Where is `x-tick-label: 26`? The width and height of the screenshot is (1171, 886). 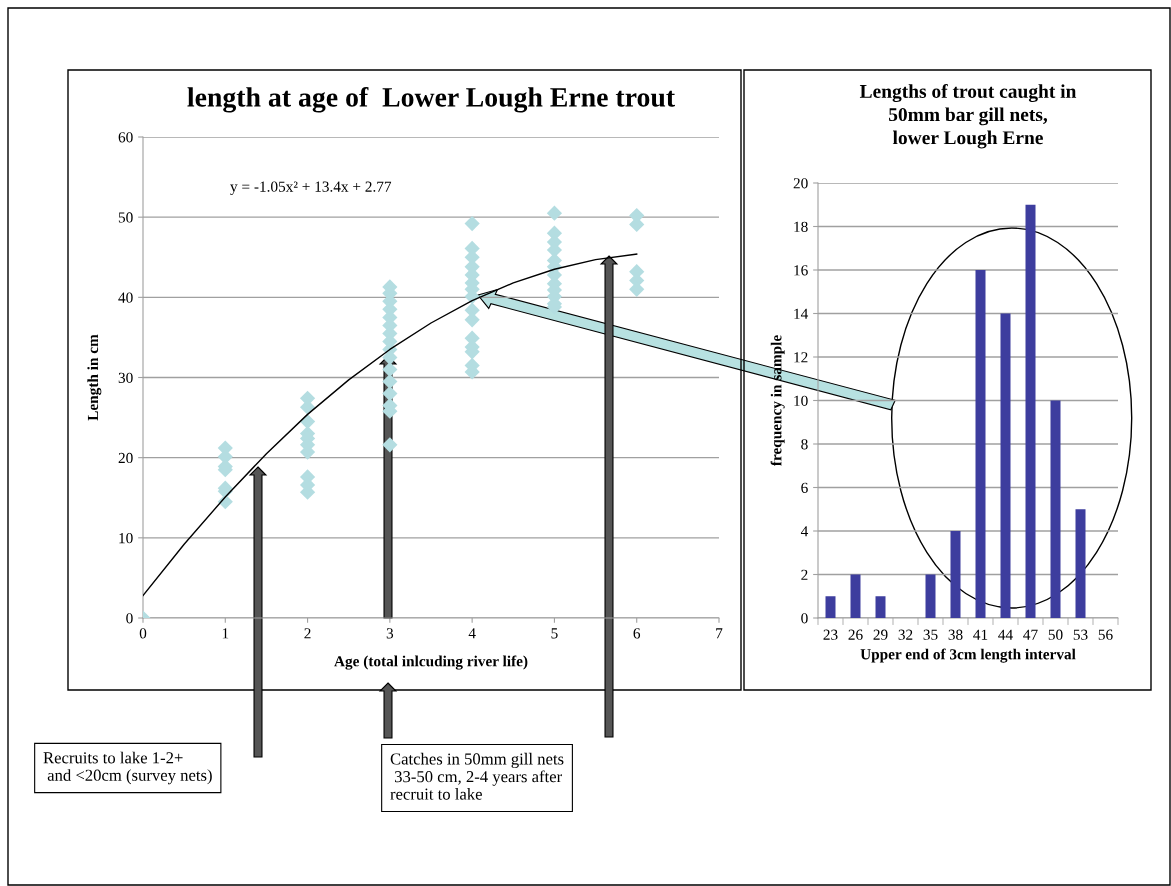
x-tick-label: 26 is located at coordinates (855, 634).